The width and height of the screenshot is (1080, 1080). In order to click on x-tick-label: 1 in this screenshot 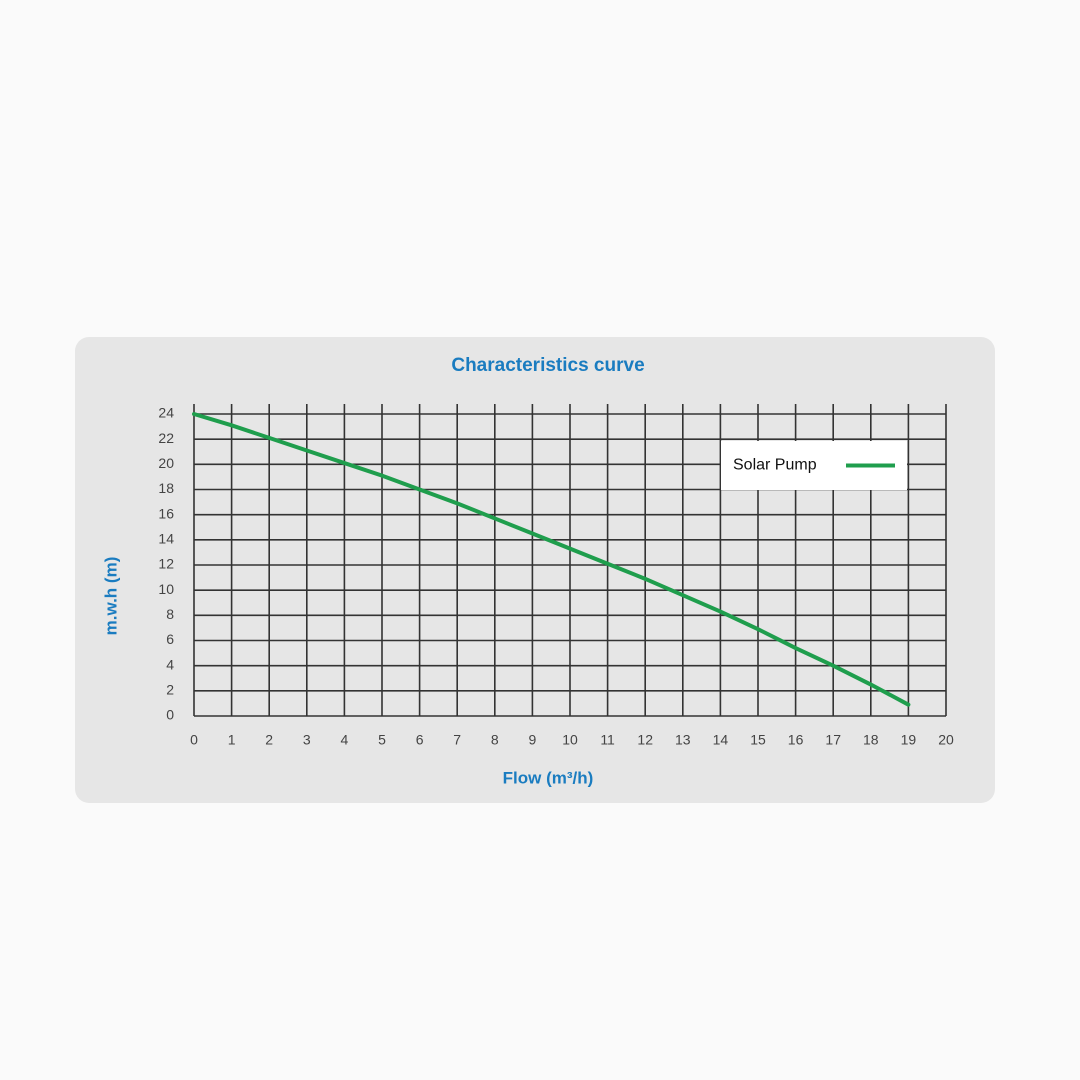, I will do `click(232, 740)`.